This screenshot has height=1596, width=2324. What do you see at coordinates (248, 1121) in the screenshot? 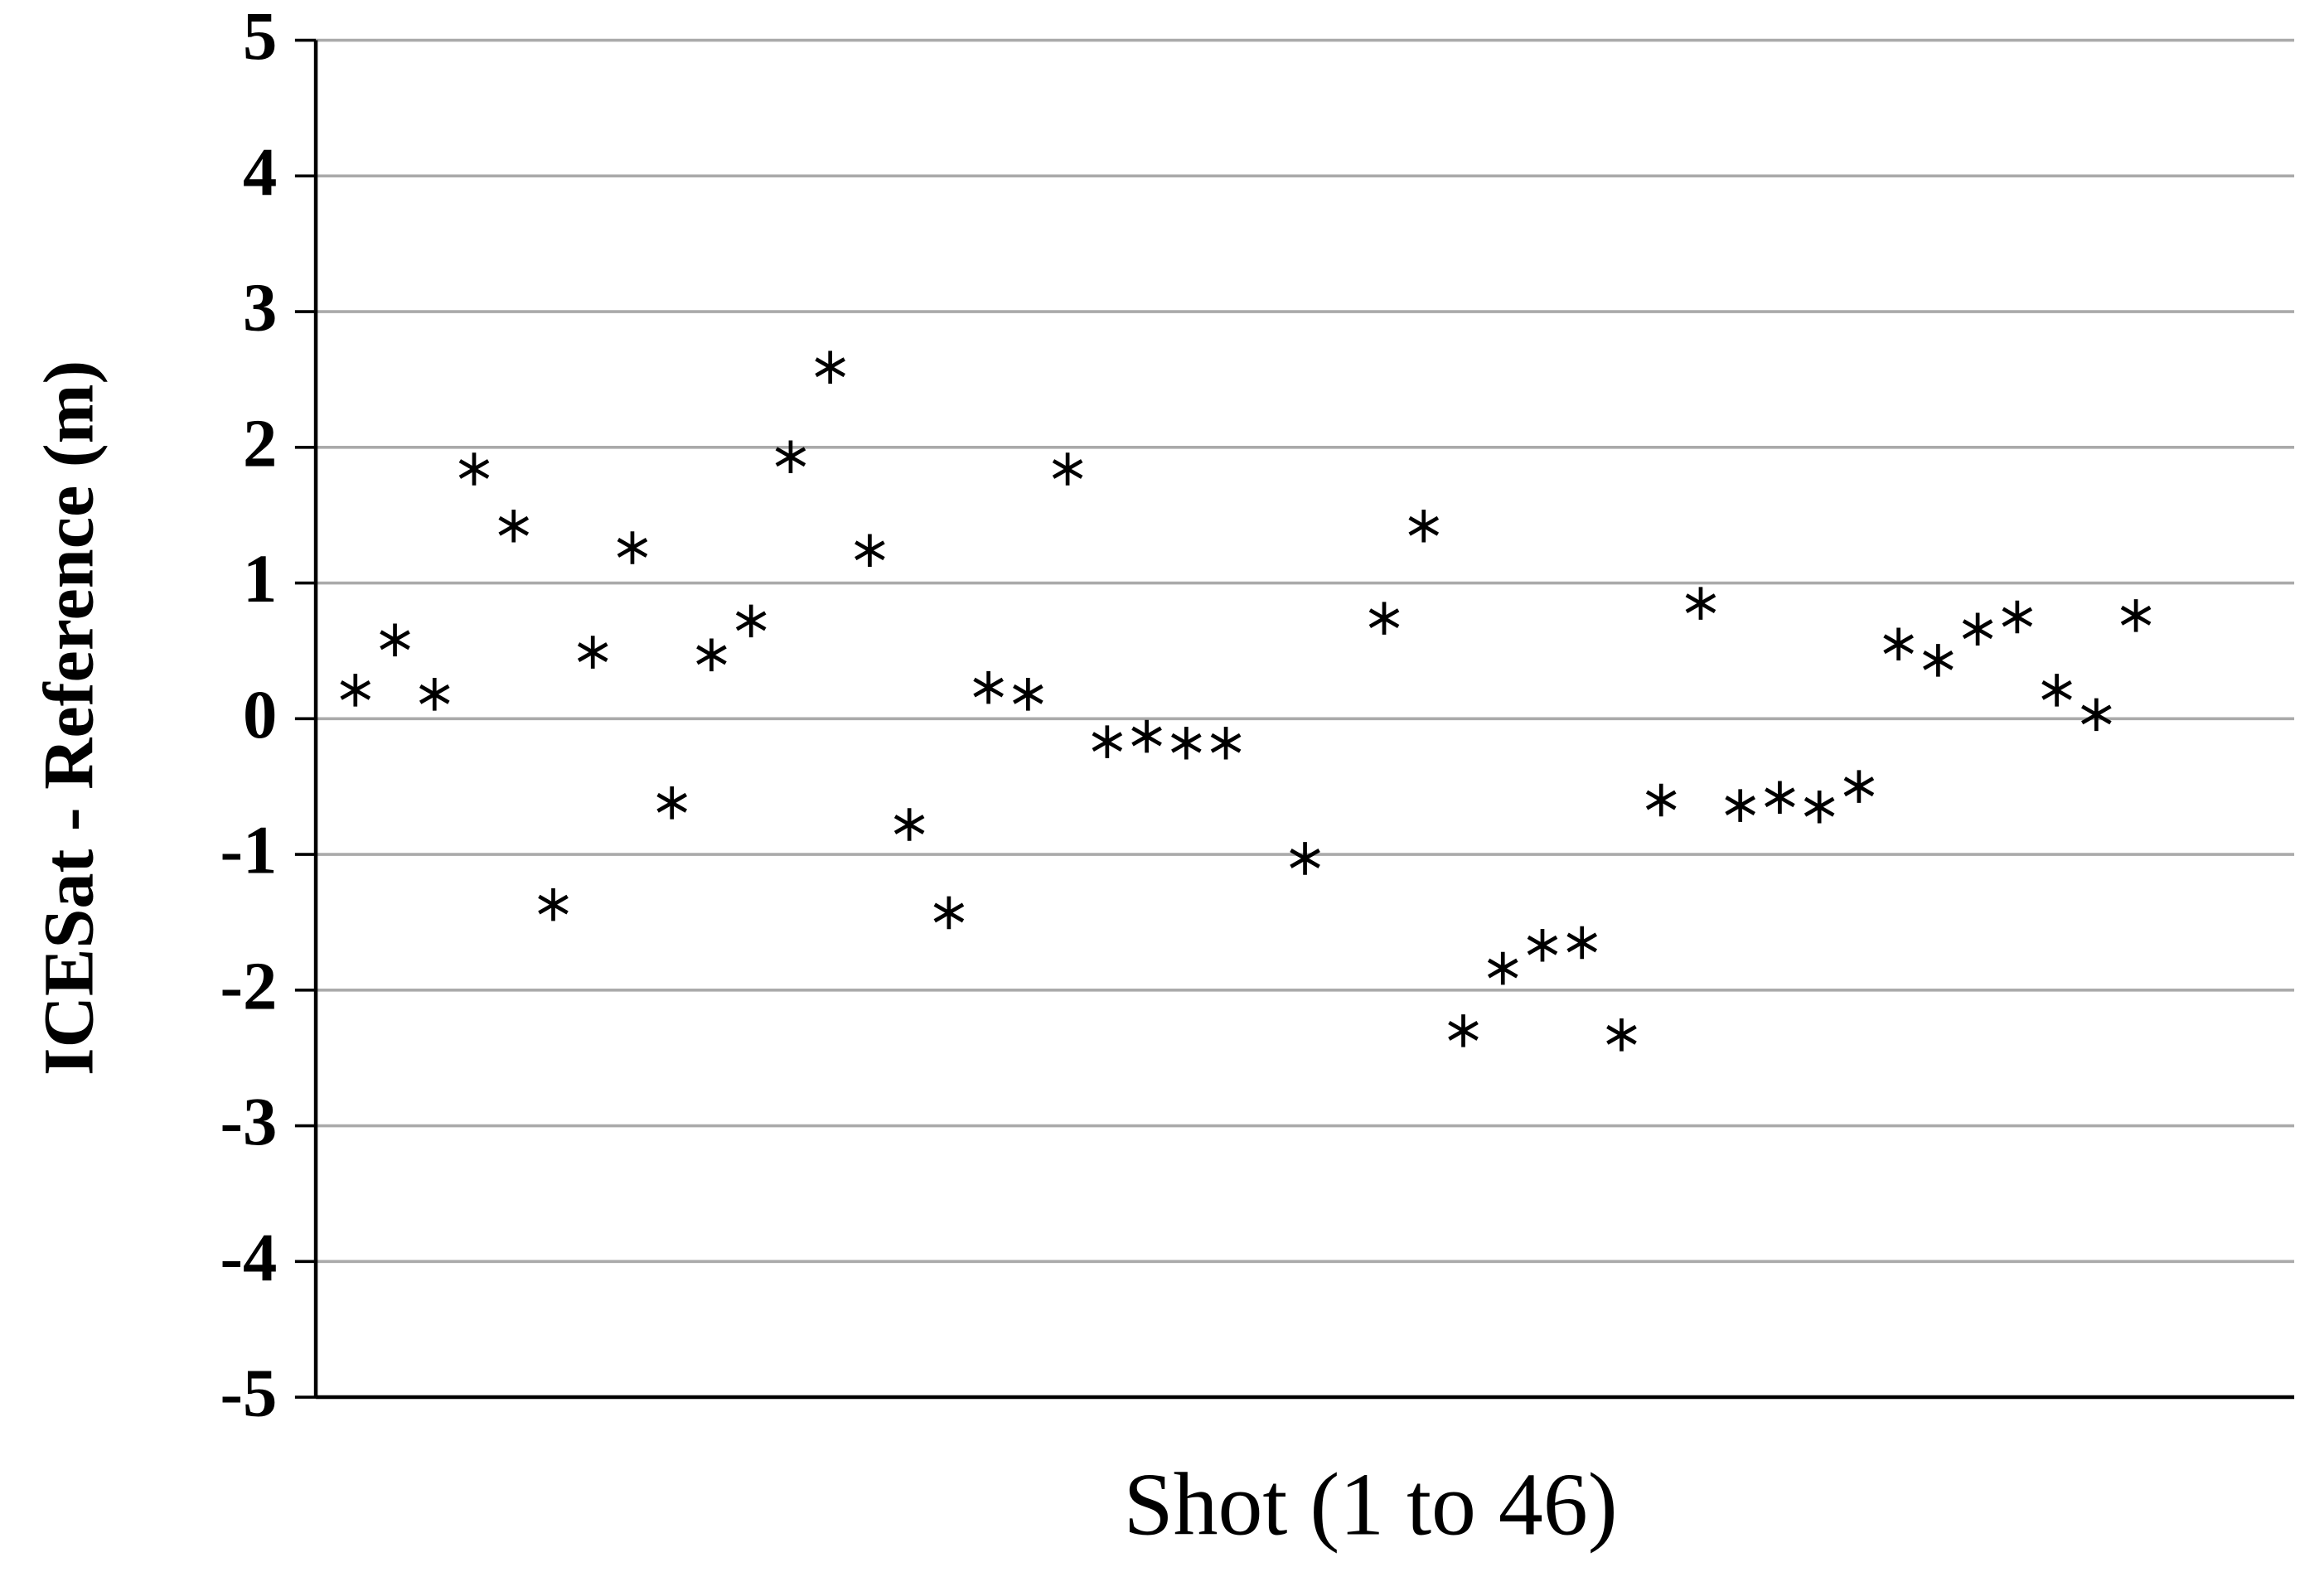
I see `y-tick-label: -3` at bounding box center [248, 1121].